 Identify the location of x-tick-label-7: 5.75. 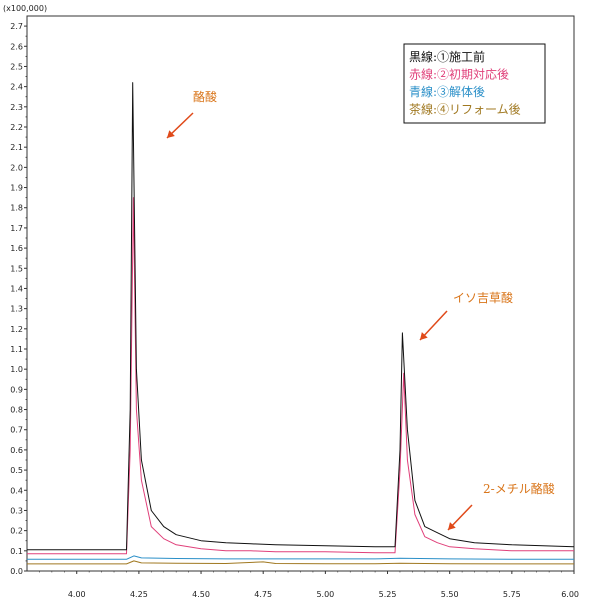
(512, 594).